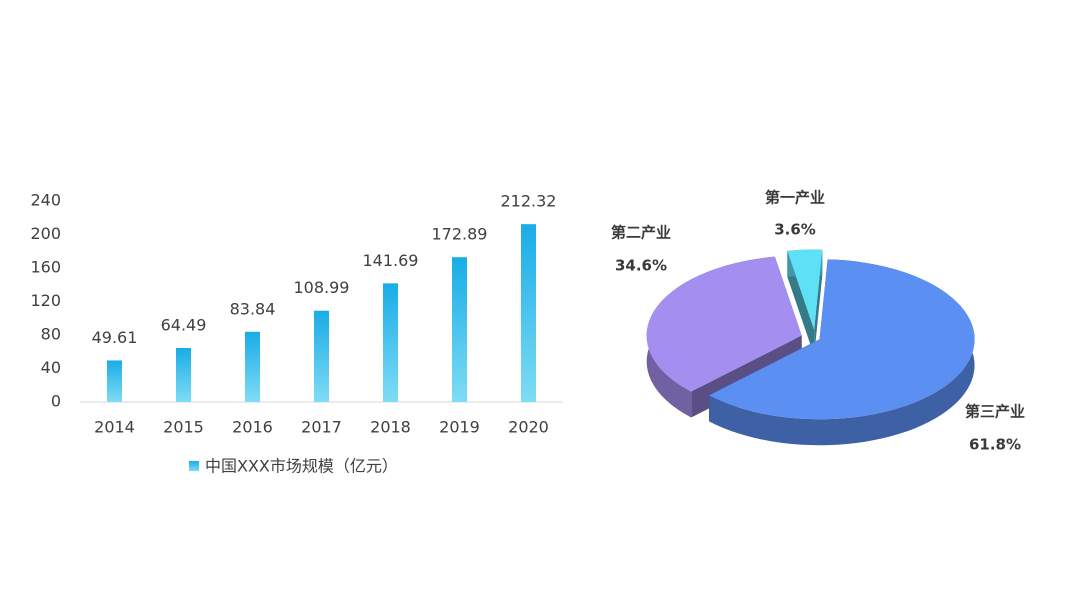 The width and height of the screenshot is (1080, 607). What do you see at coordinates (641, 266) in the screenshot?
I see `pie-value-label: 34.6%` at bounding box center [641, 266].